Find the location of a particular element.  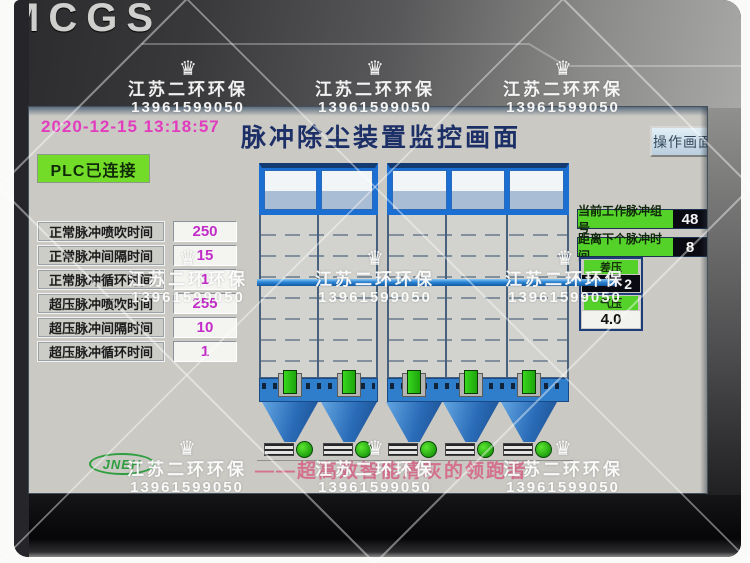

compressed-air-pipe is located at coordinates (437, 282).